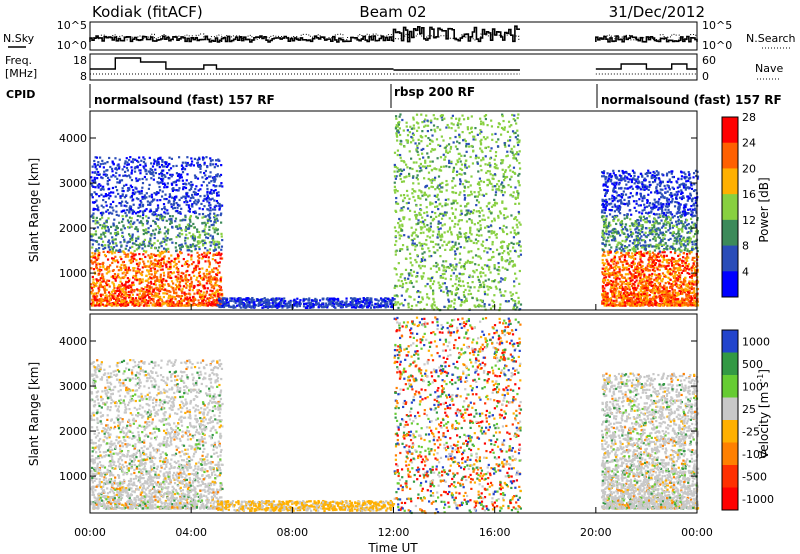  What do you see at coordinates (18, 60) in the screenshot?
I see `freq-left-label-1: Freq.` at bounding box center [18, 60].